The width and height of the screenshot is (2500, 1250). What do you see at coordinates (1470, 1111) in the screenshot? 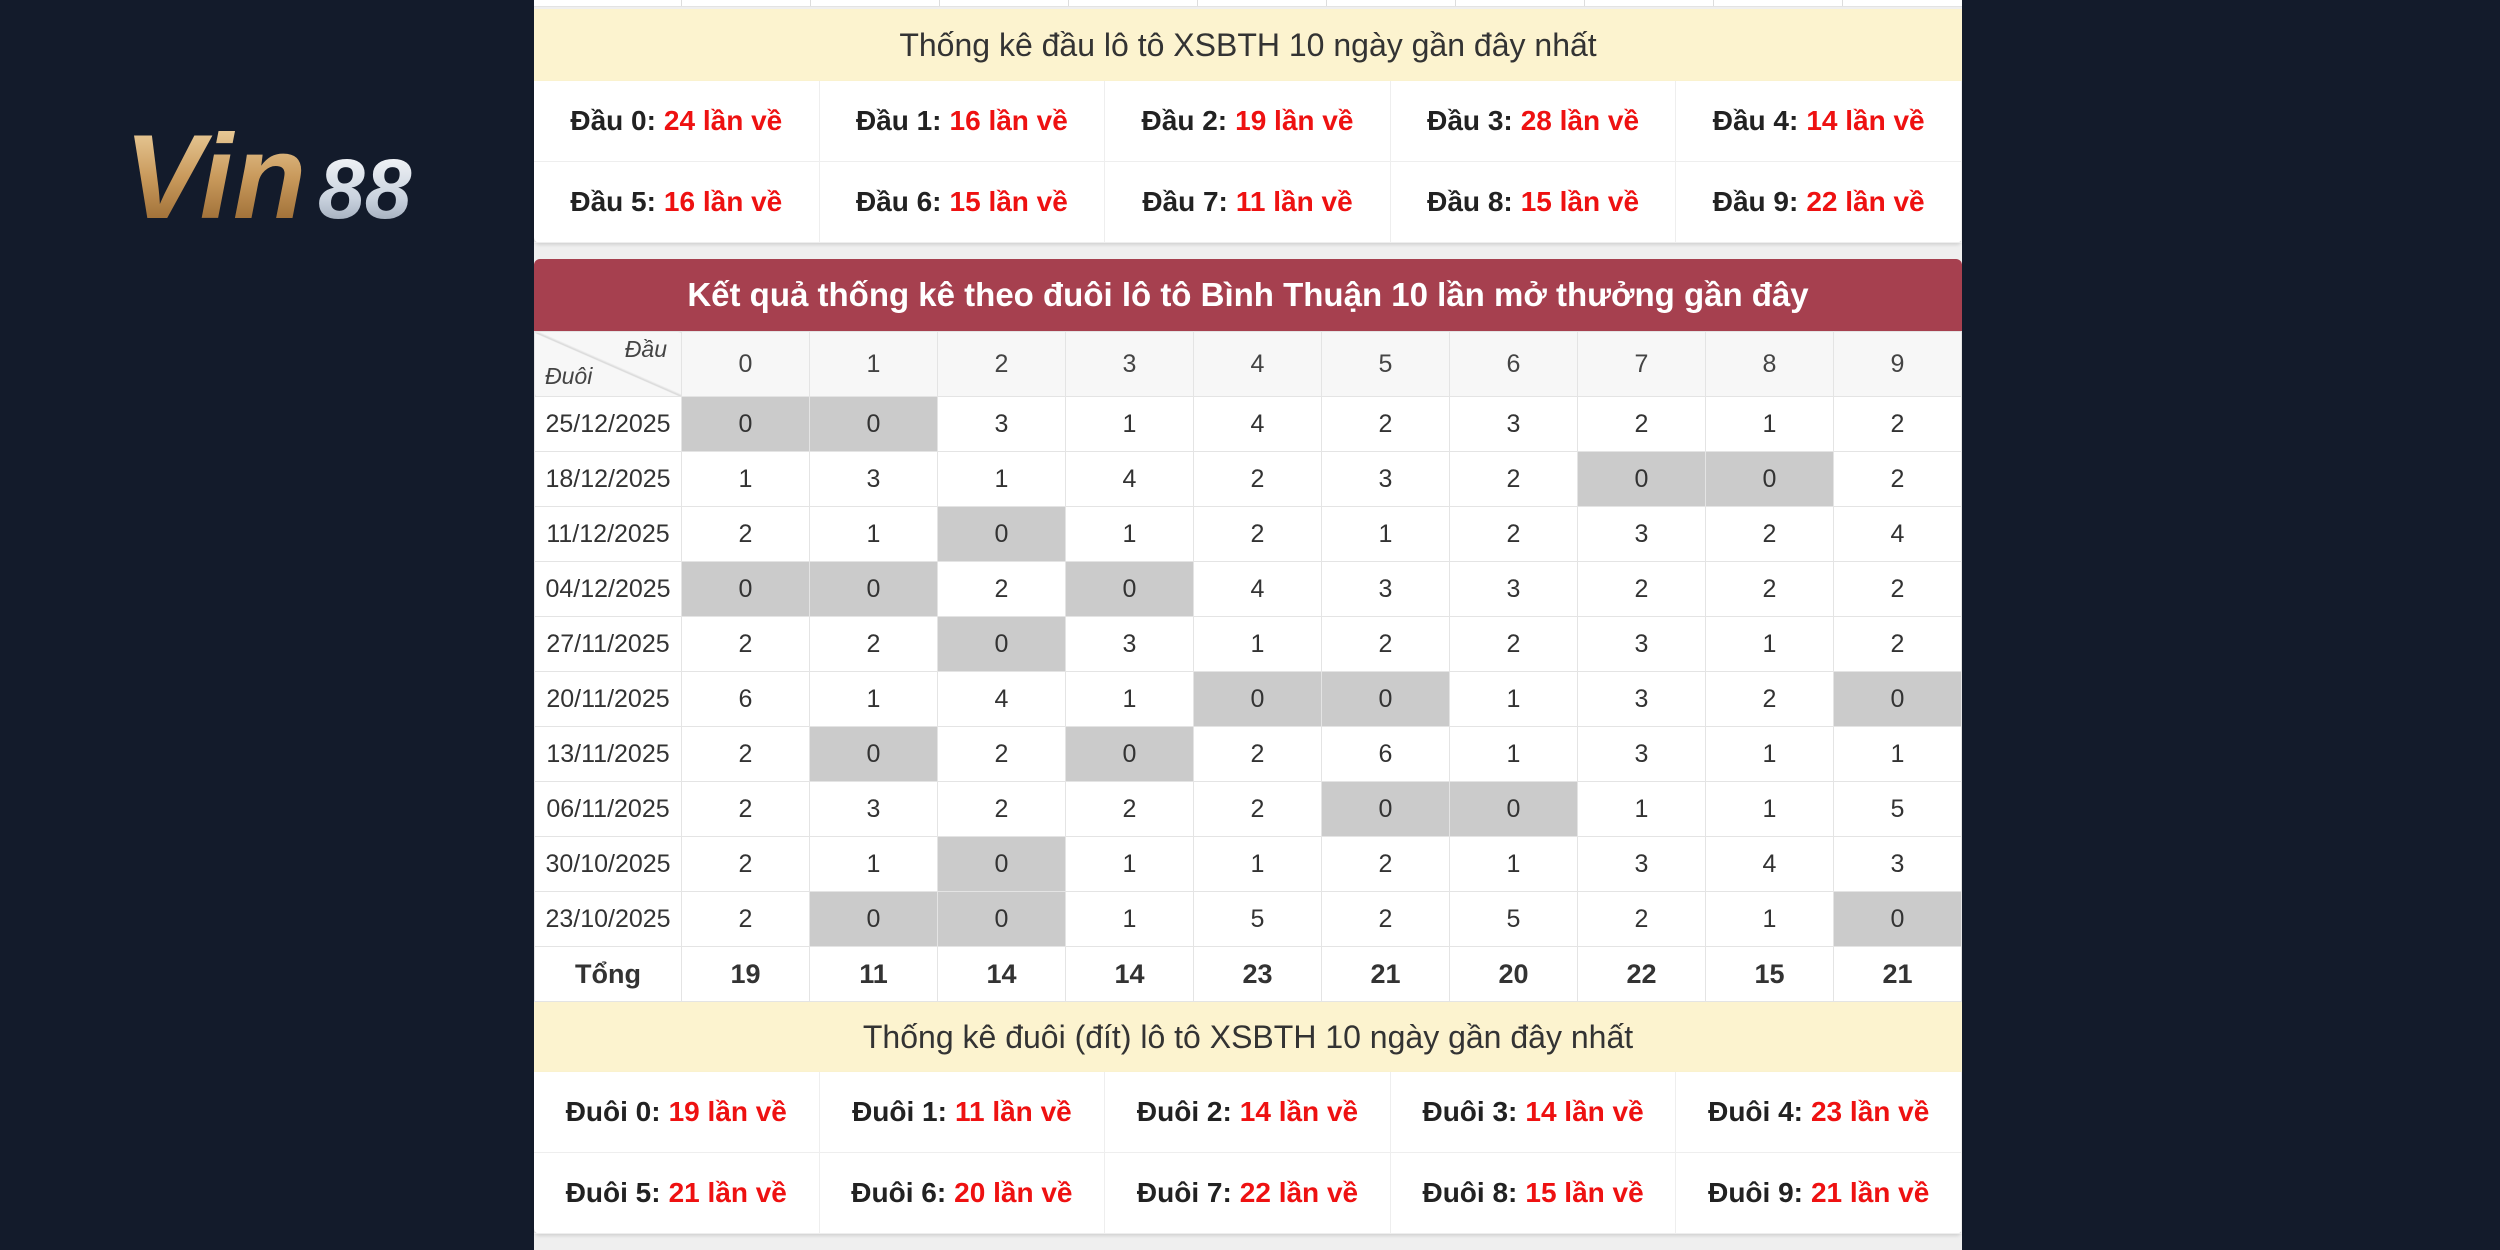
I see `stat-label: Đuôi 3:` at bounding box center [1470, 1111].